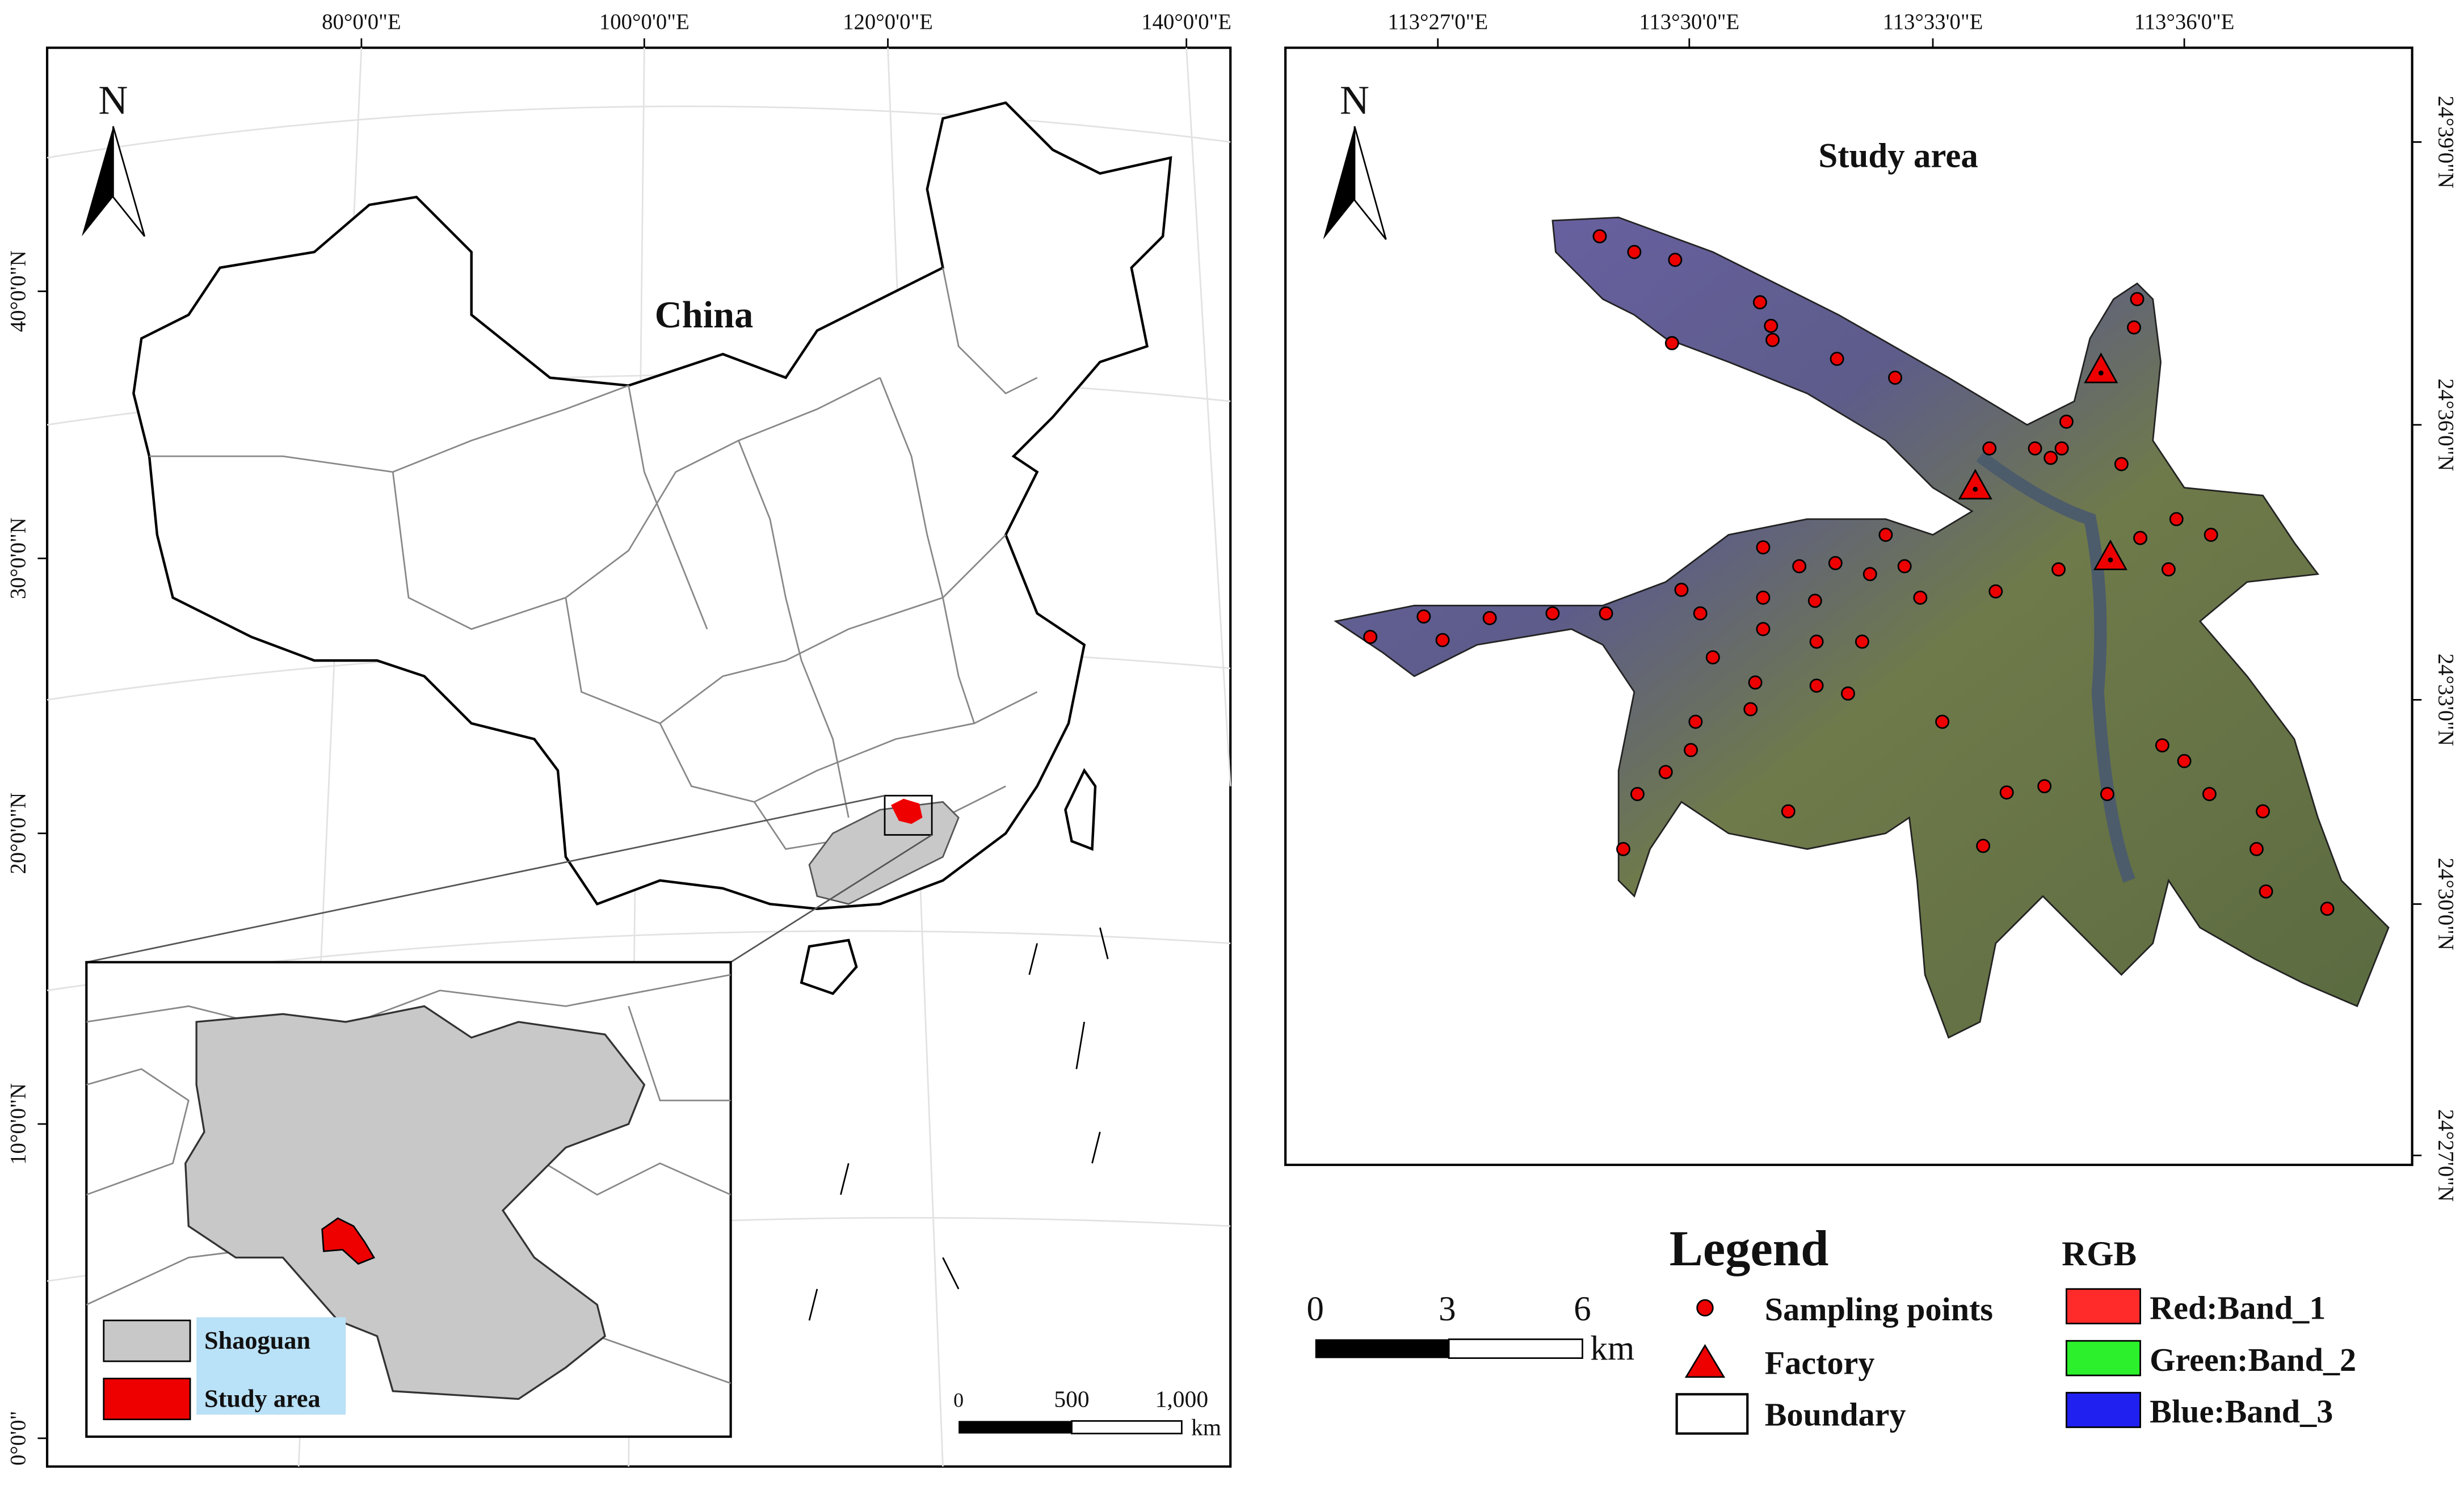  What do you see at coordinates (2184, 22) in the screenshot?
I see `lon-label: 113°36'0"E` at bounding box center [2184, 22].